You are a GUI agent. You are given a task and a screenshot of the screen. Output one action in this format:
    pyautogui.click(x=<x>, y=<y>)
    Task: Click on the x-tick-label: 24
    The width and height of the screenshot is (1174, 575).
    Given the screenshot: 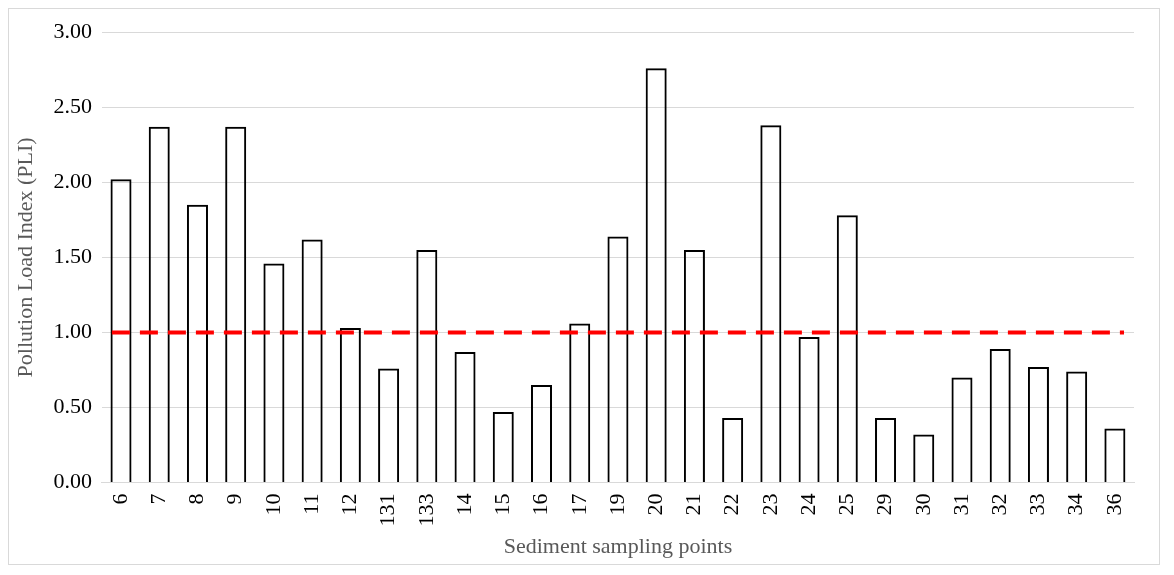 What is the action you would take?
    pyautogui.click(x=807, y=504)
    